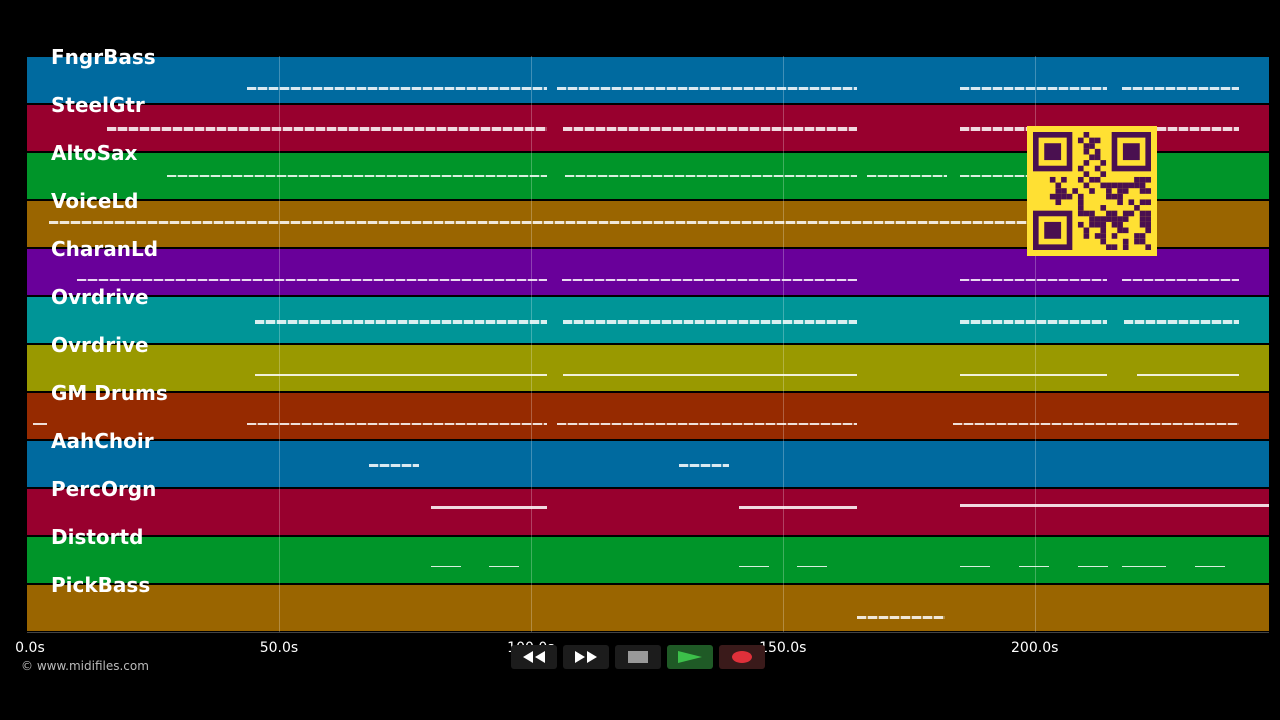 This screenshot has width=1280, height=720. Describe the element at coordinates (783, 648) in the screenshot. I see `time-tick-label: 150.0s` at that location.